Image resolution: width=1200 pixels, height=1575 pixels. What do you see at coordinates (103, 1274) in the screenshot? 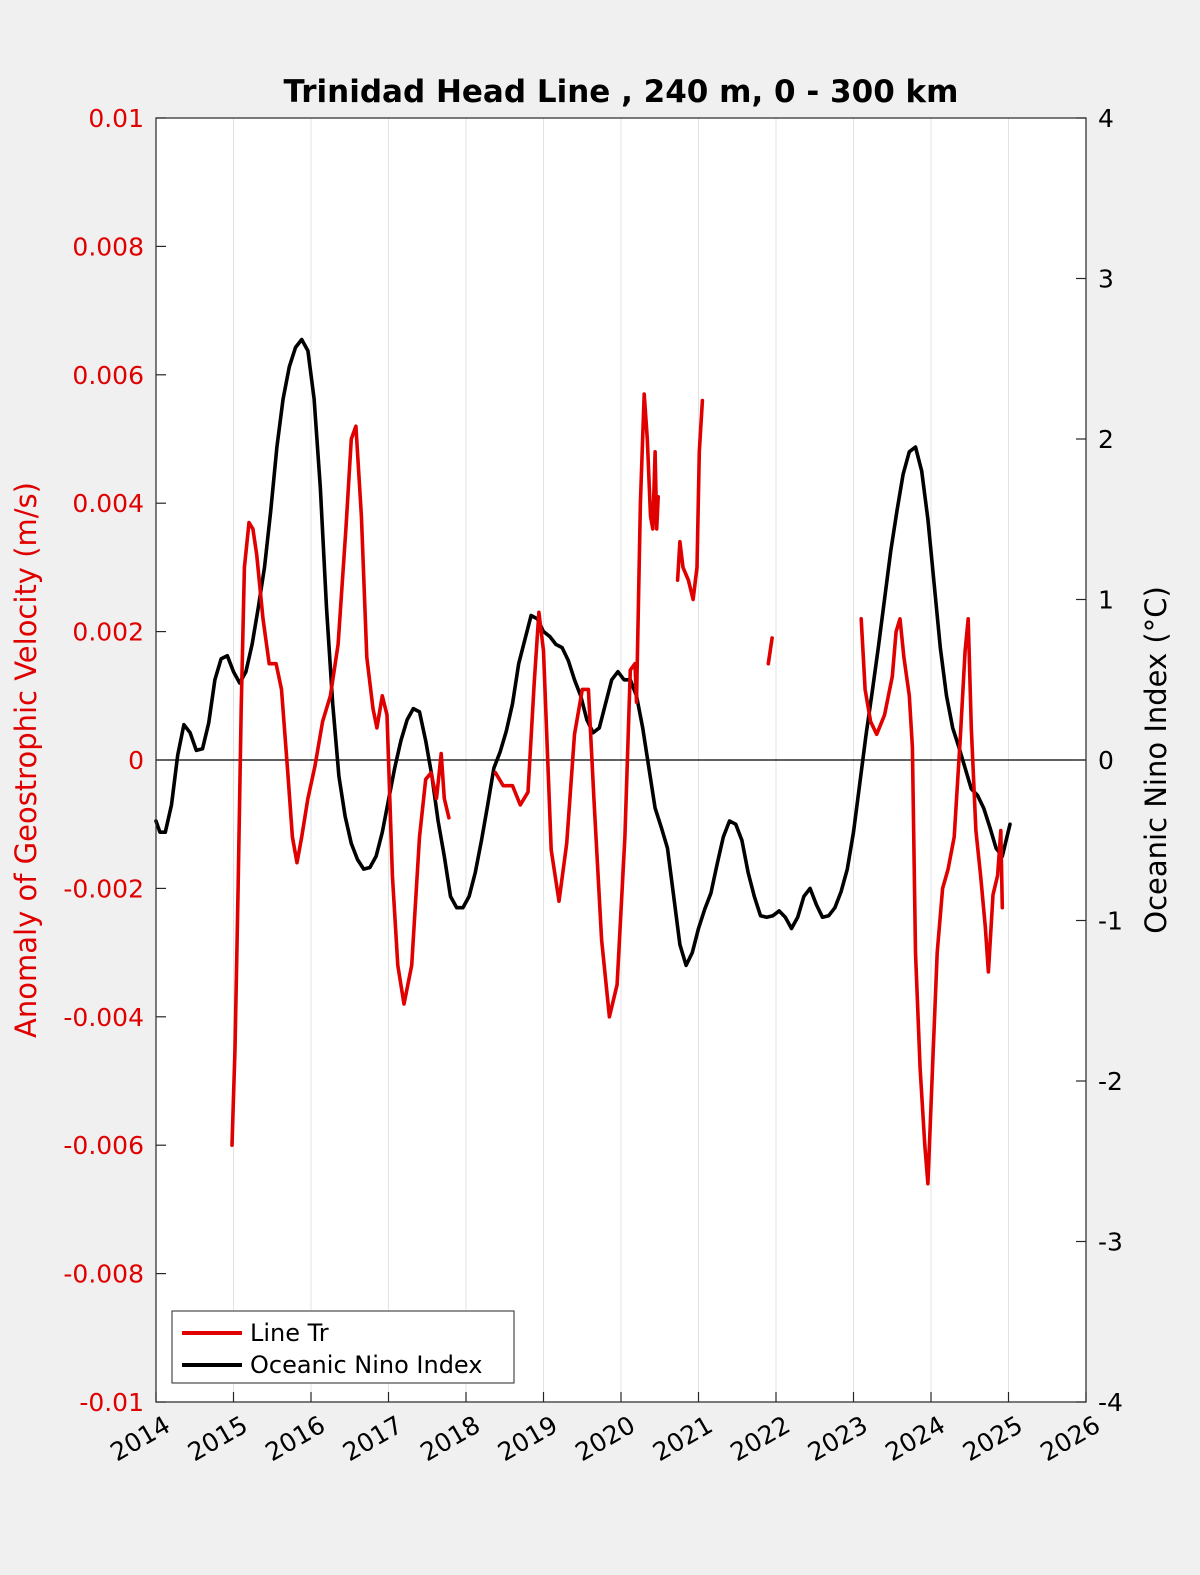
I see `left-tick-label--0.008: -0.008` at bounding box center [103, 1274].